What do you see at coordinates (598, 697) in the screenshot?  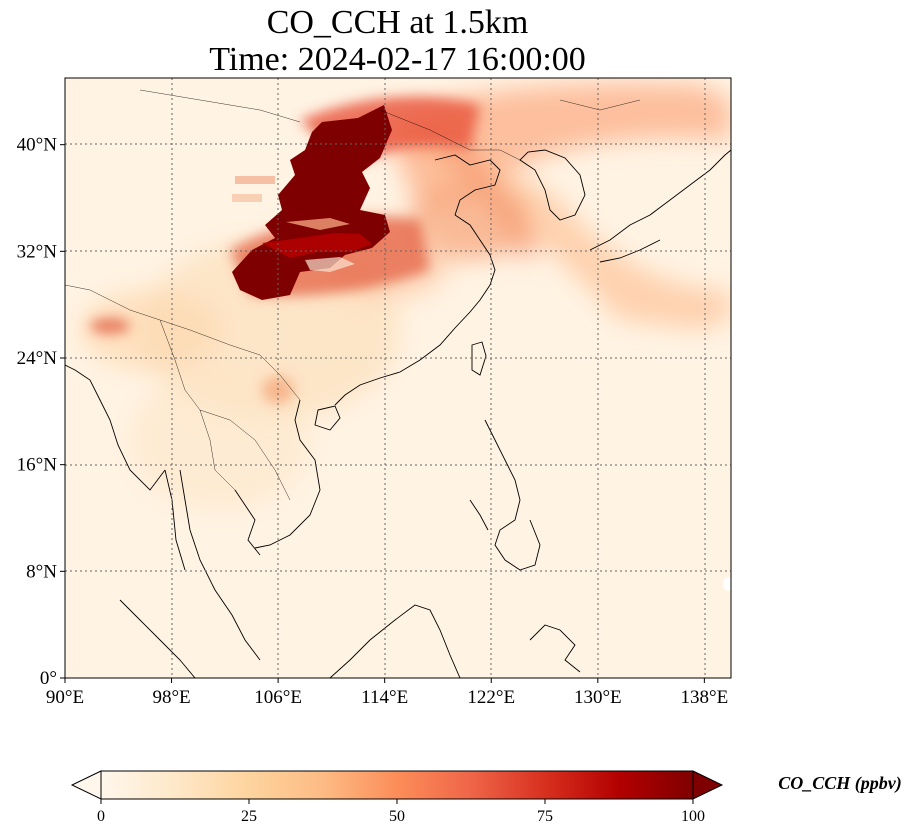 I see `x-tick-label: 130°E` at bounding box center [598, 697].